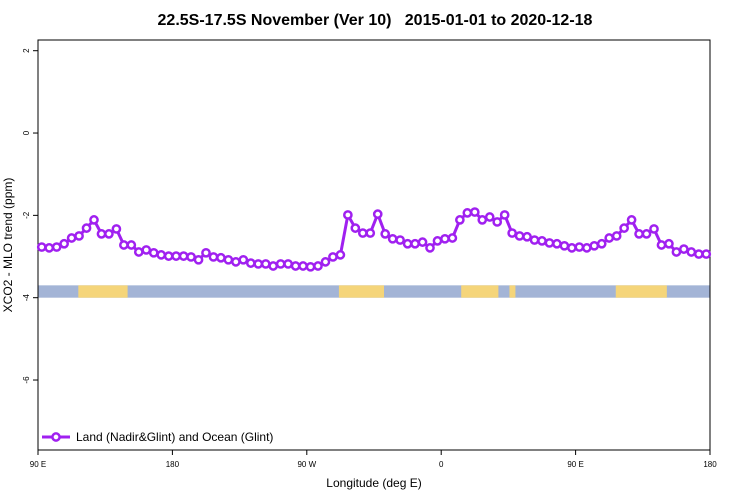 The image size is (750, 500). I want to click on y-tick-label: 2, so click(26, 50).